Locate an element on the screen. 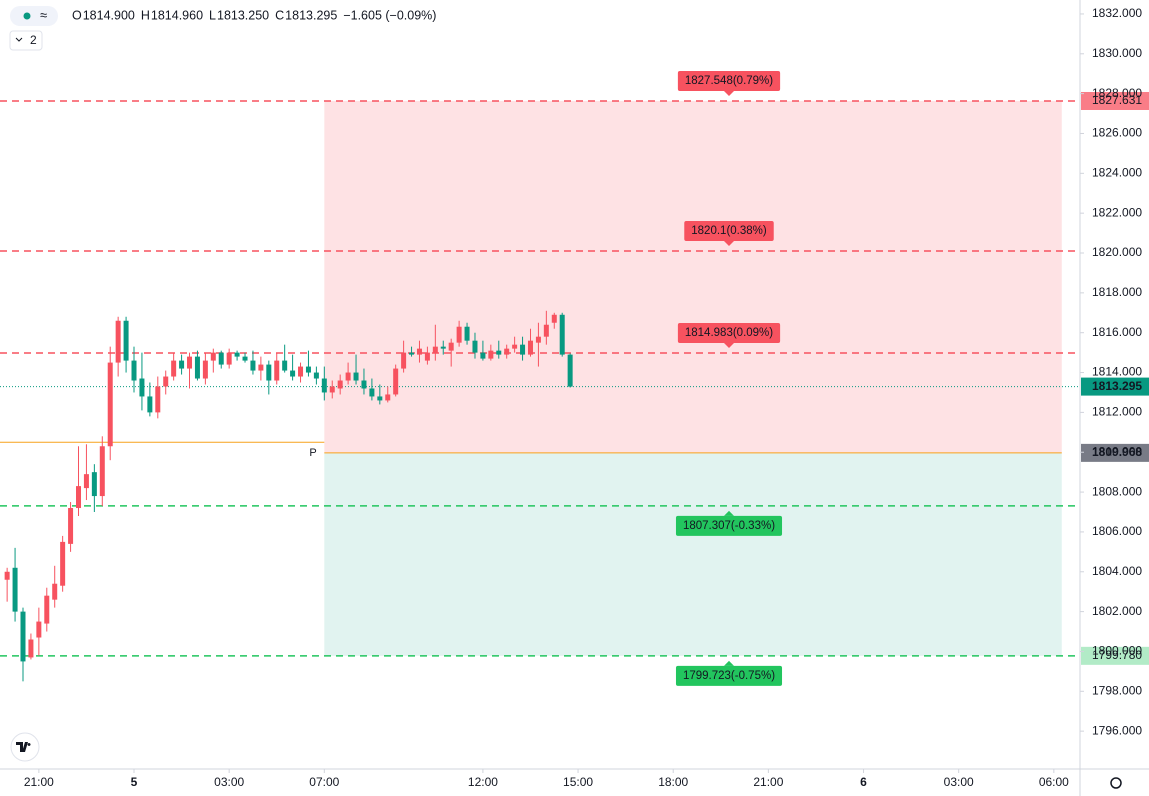 The image size is (1149, 796). axis-badge-label: 1827.631 is located at coordinates (1117, 100).